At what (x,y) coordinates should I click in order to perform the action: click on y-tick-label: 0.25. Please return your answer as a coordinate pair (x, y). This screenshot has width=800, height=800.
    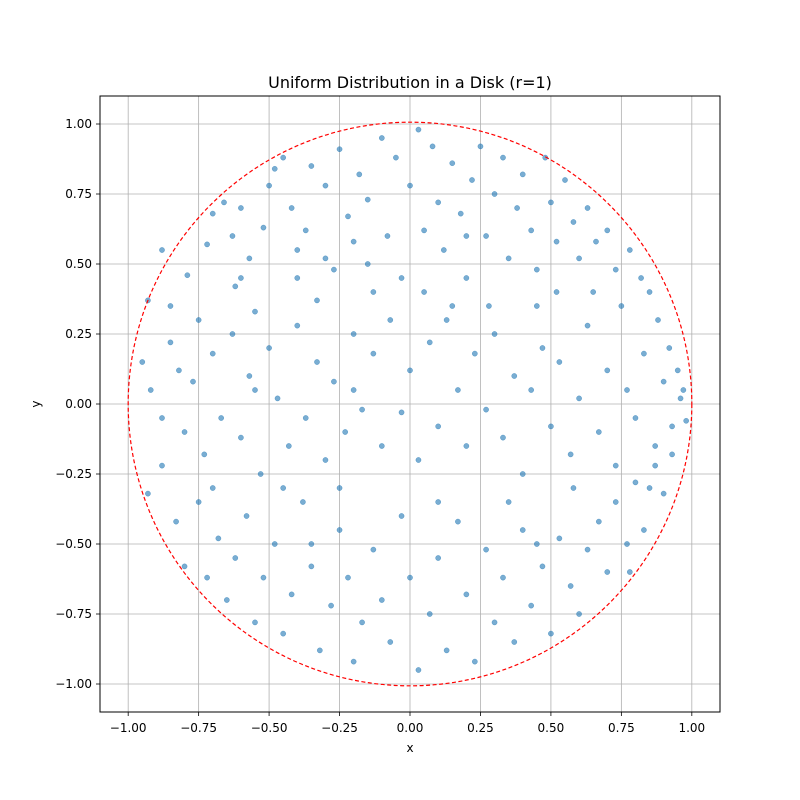
    Looking at the image, I should click on (78, 334).